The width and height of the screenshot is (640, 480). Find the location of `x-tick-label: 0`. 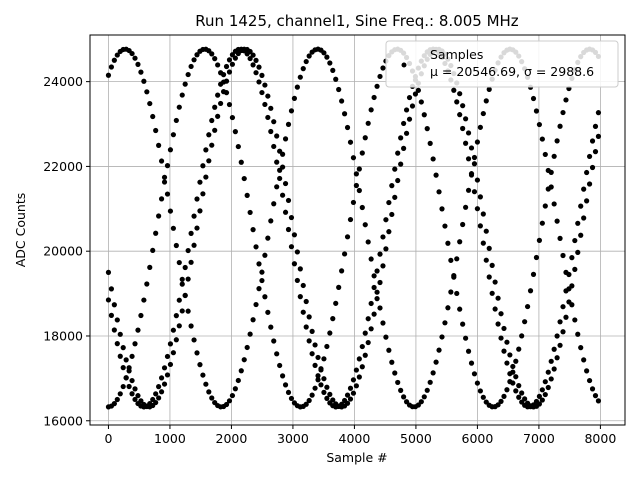

x-tick-label: 0 is located at coordinates (108, 438).